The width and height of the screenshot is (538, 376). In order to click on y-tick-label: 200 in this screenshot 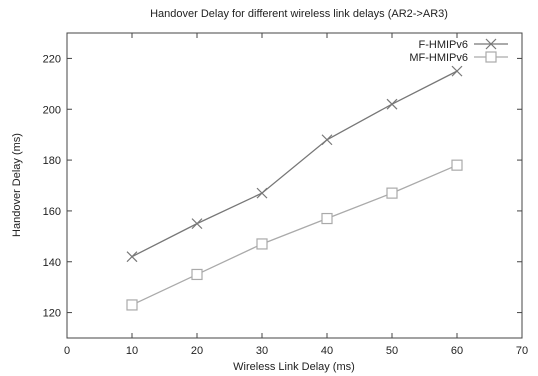, I will do `click(52, 110)`.